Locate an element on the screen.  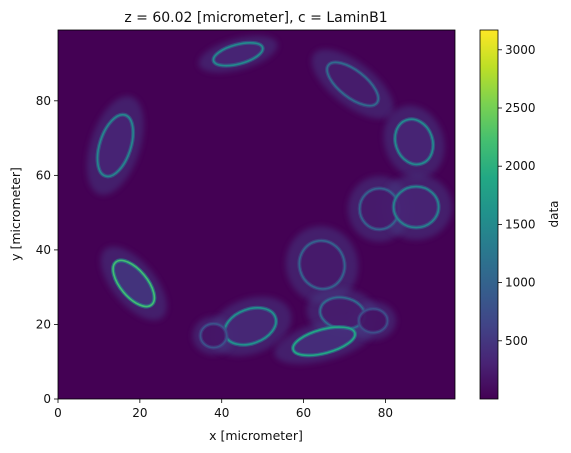
y-tick-label-1: 20 is located at coordinates (43, 324).